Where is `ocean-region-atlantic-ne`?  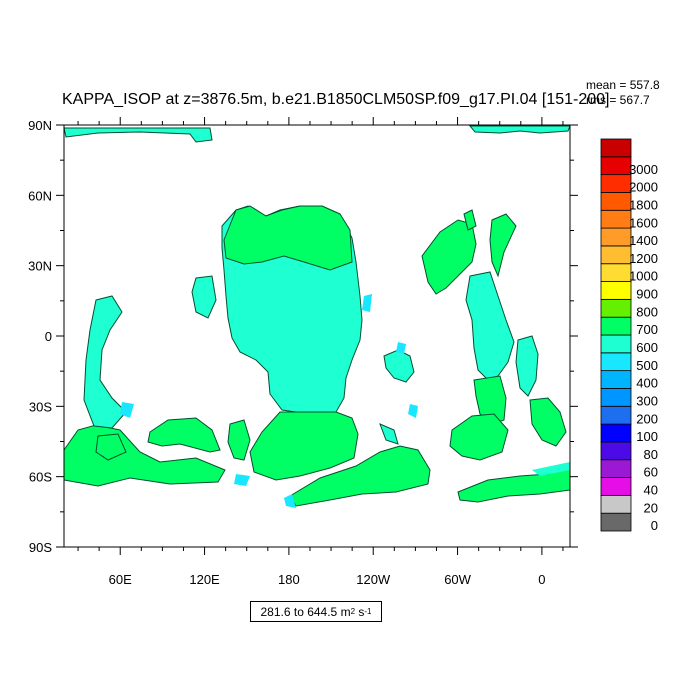
ocean-region-atlantic-ne is located at coordinates (503, 245).